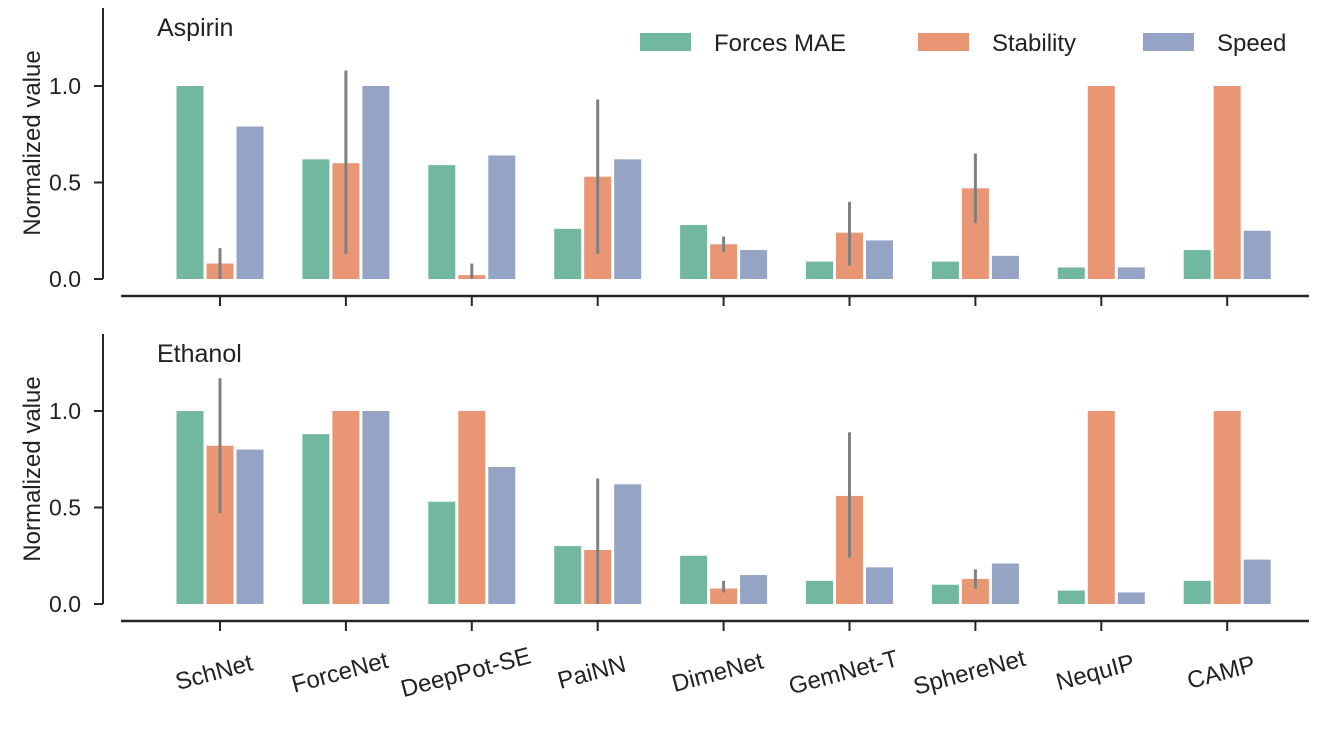 This screenshot has width=1329, height=732. What do you see at coordinates (694, 579) in the screenshot?
I see `ethanol-bar-forces-mae-dimenet` at bounding box center [694, 579].